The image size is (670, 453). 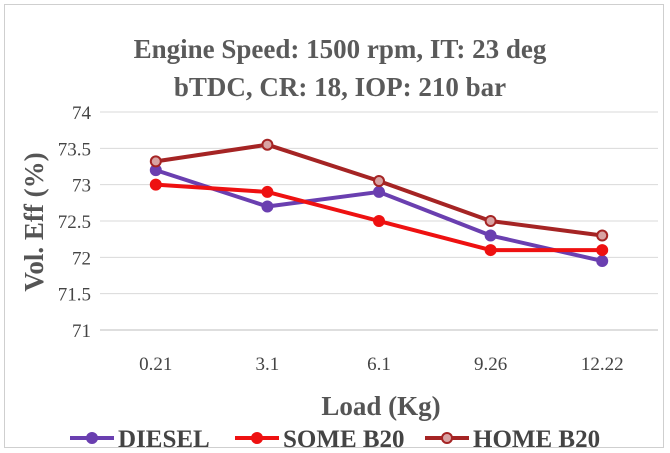 I want to click on legend-label: DIESEL, so click(x=164, y=439).